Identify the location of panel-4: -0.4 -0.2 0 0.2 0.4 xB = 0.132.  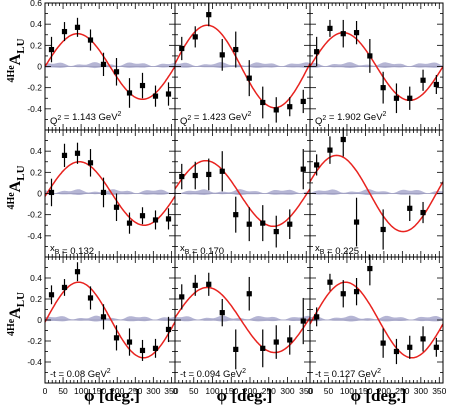
(101, 193).